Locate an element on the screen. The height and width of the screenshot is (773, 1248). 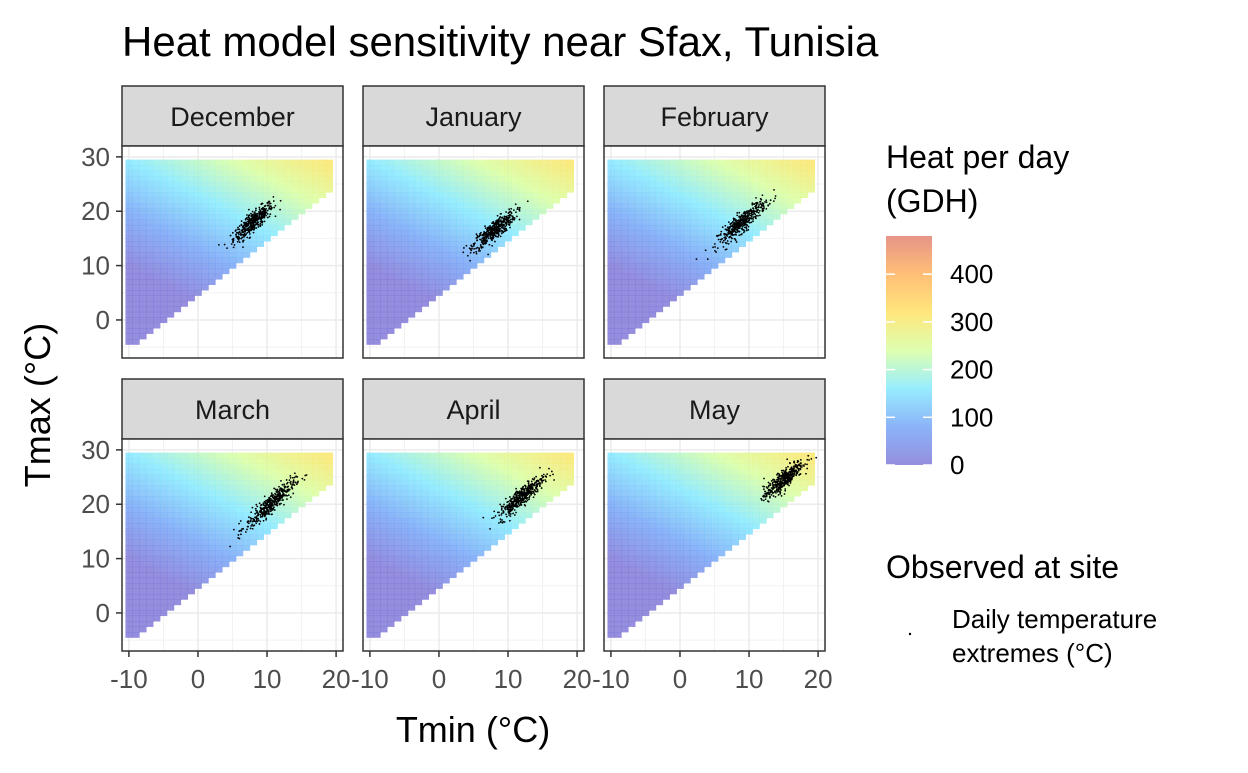
y-tick-label: 20 is located at coordinates (95, 504).